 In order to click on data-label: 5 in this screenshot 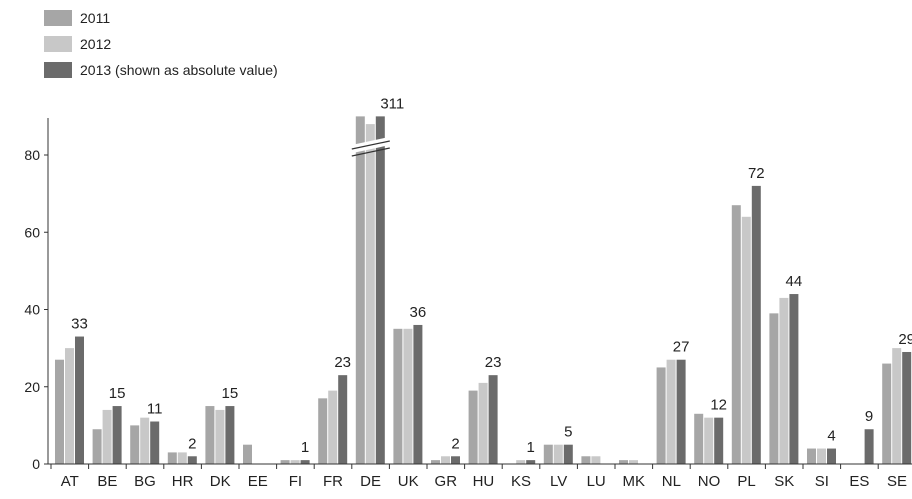, I will do `click(568, 432)`.